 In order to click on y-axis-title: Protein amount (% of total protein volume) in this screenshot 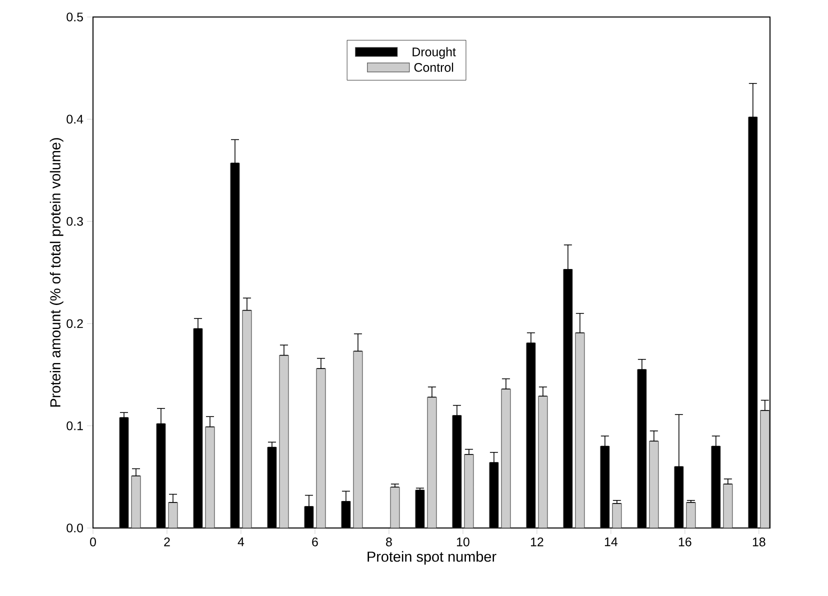, I will do `click(57, 272)`.